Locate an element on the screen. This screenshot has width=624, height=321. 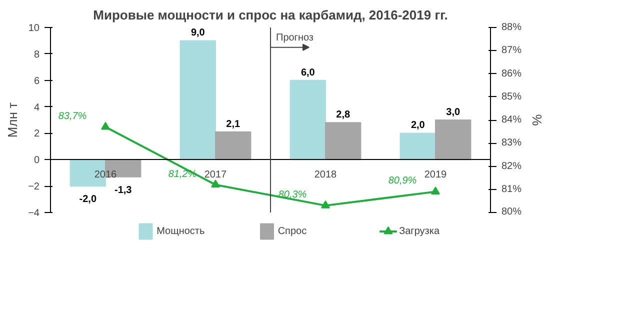
data-label: 2,1 is located at coordinates (233, 124).